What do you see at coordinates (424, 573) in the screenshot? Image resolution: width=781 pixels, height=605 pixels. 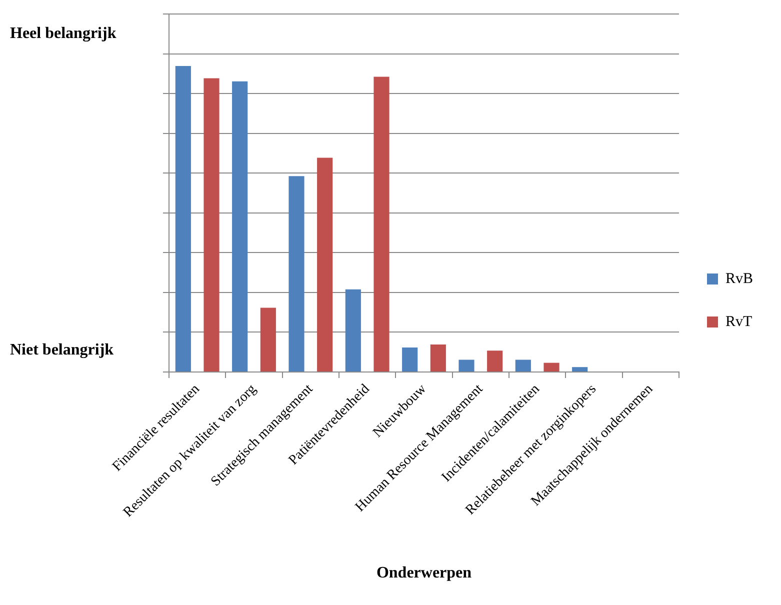 I see `x-axis-title: Onderwerpen` at bounding box center [424, 573].